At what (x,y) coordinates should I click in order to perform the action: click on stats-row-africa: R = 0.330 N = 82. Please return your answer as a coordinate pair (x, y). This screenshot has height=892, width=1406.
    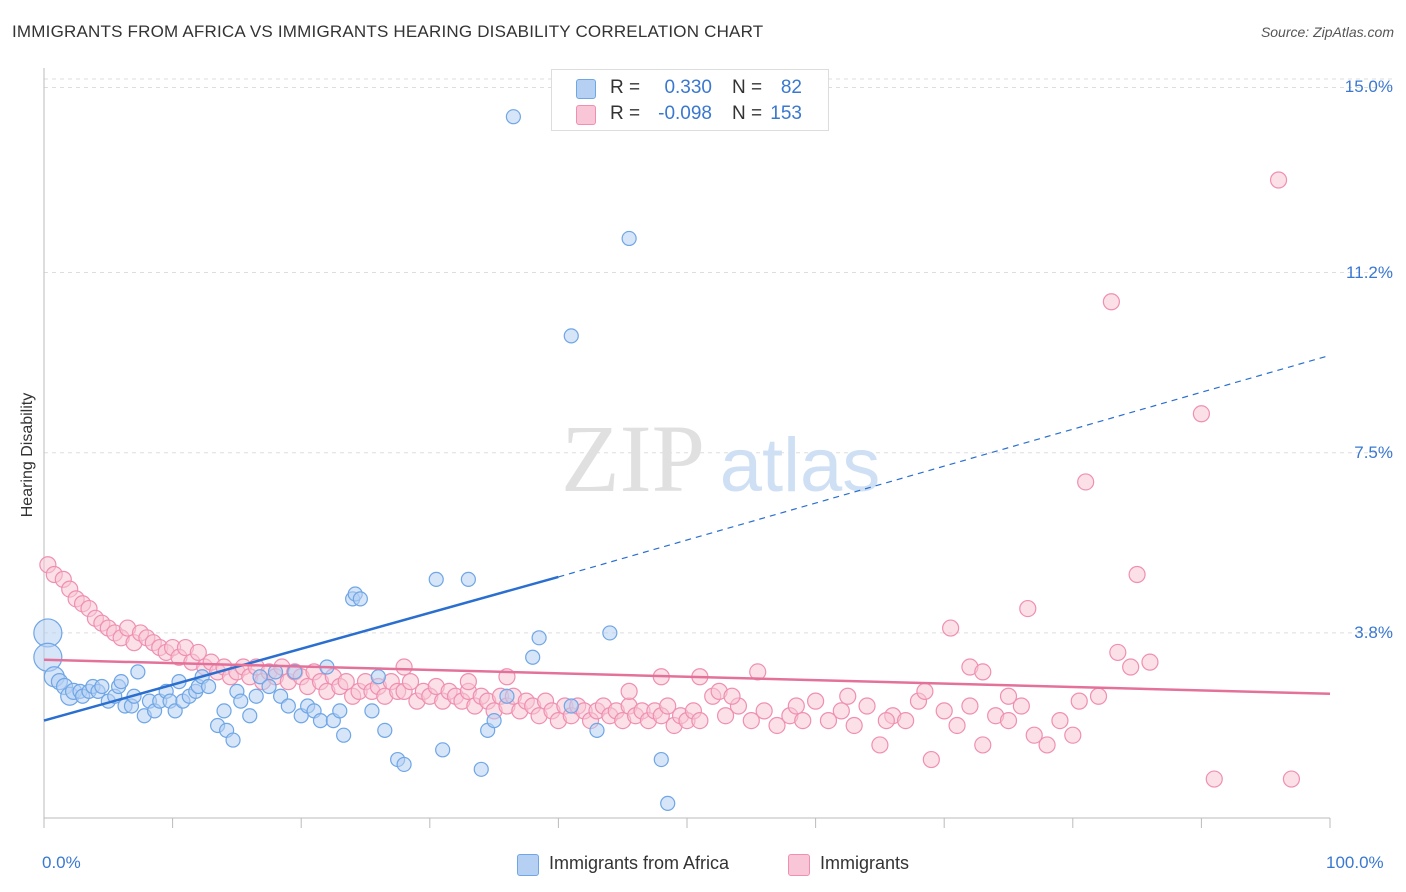
    Looking at the image, I should click on (690, 88).